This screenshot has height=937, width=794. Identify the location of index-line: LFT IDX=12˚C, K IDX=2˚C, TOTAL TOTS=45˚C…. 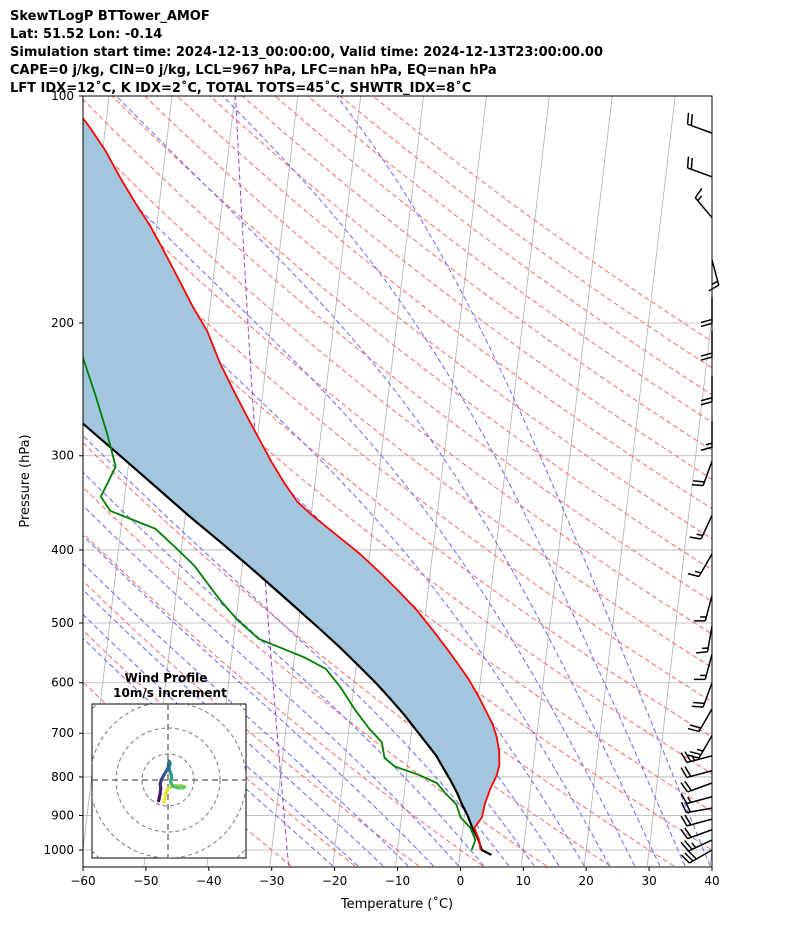
(241, 88).